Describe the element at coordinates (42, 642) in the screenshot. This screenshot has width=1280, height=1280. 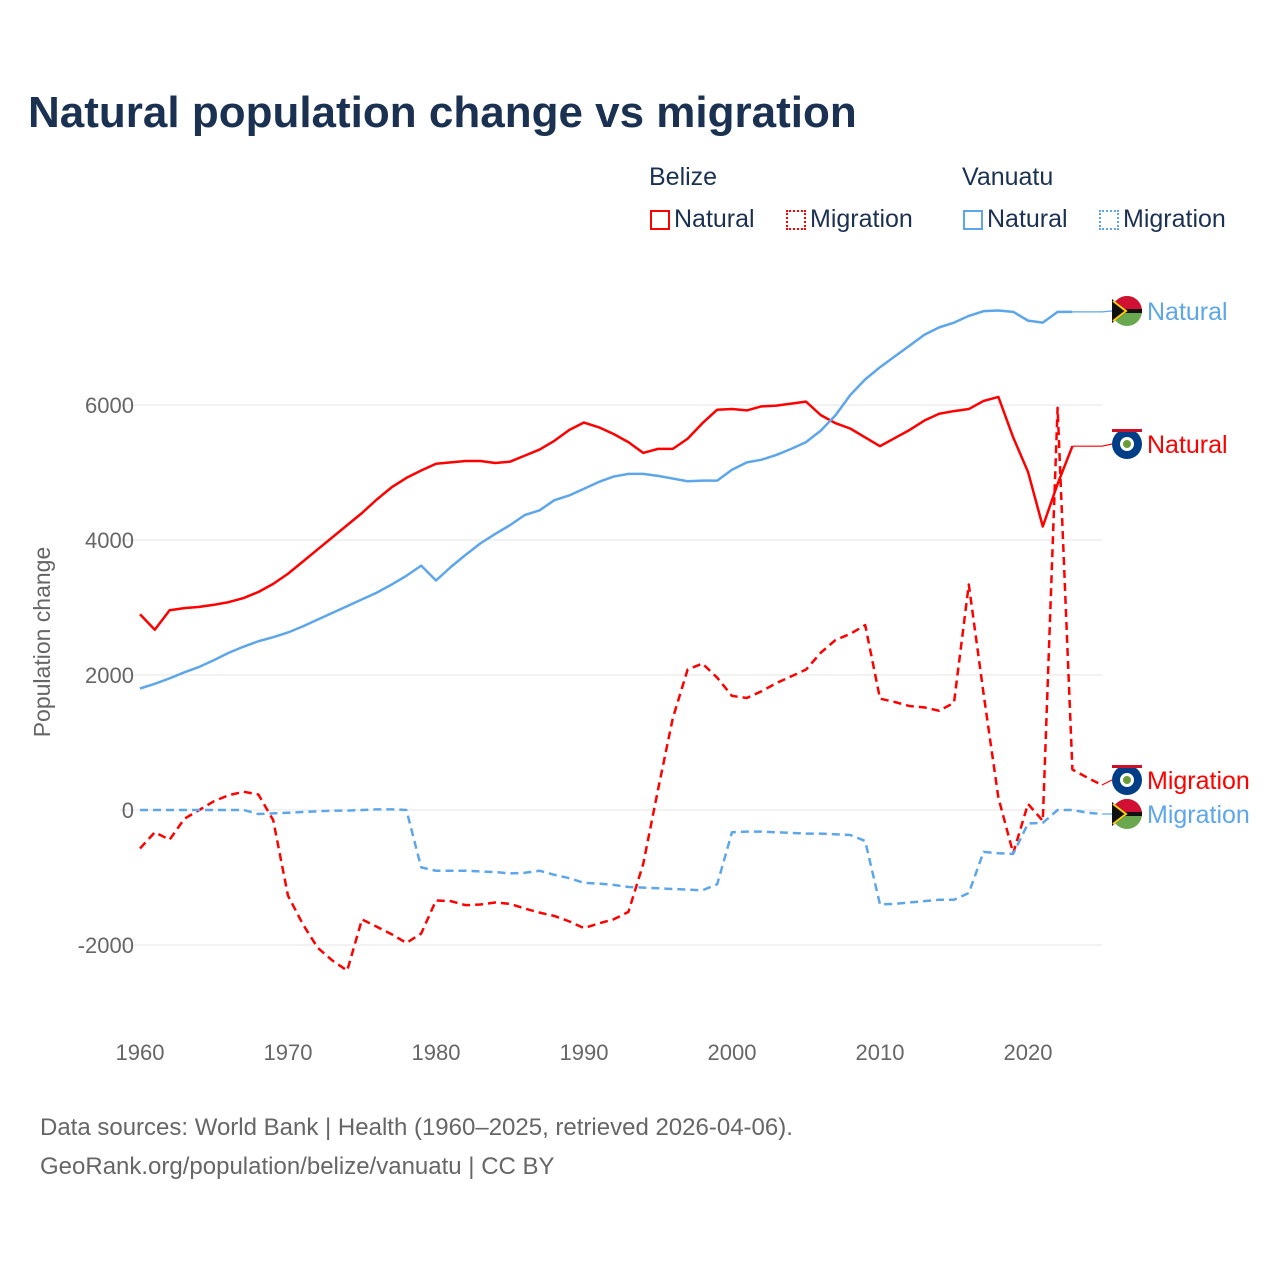
I see `y-axis-label: Population change` at that location.